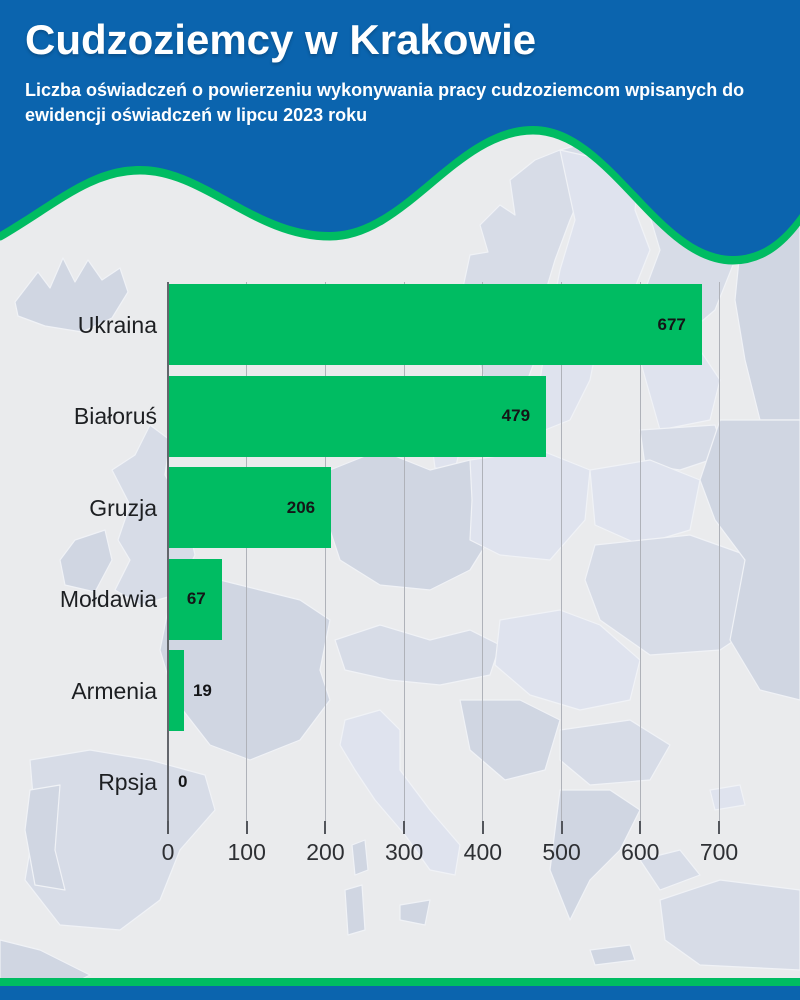 The image size is (800, 1000). I want to click on bar-ukraina, so click(435, 324).